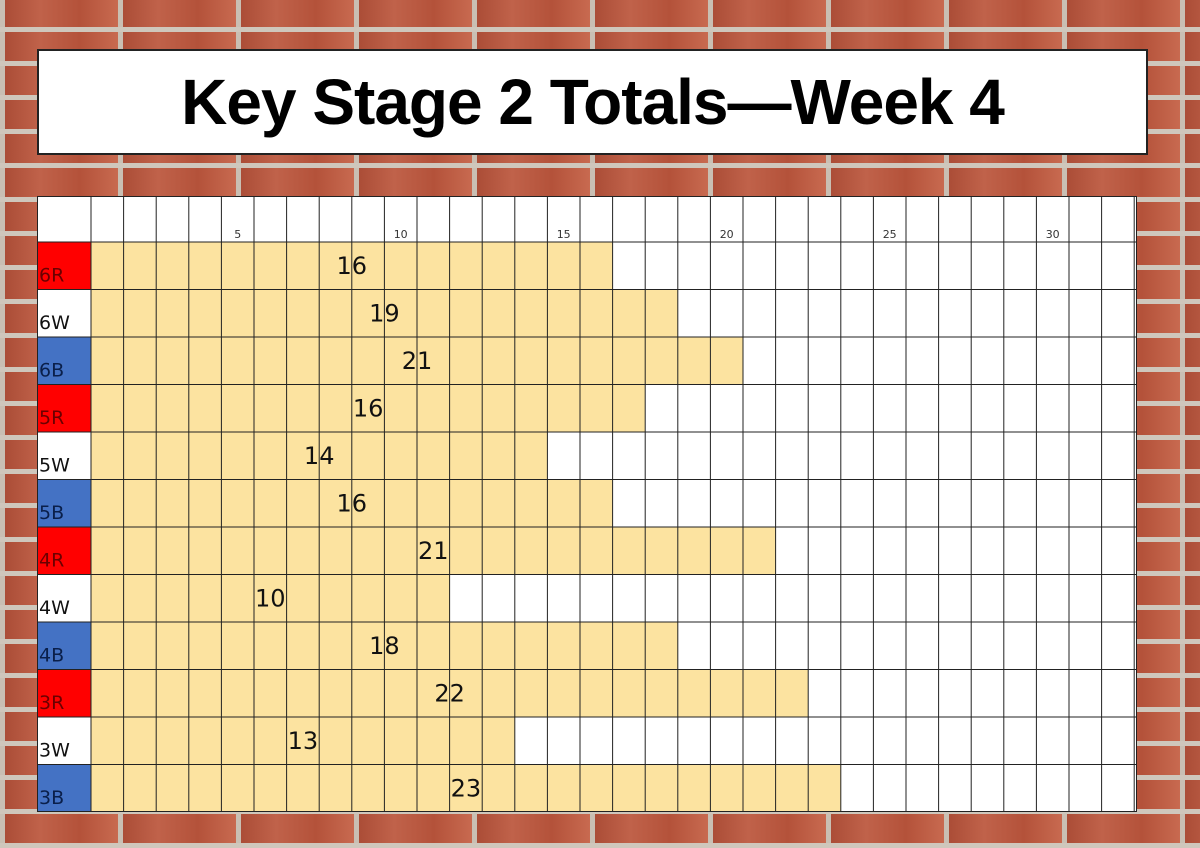 Image resolution: width=1200 pixels, height=848 pixels. Describe the element at coordinates (51, 656) in the screenshot. I see `row-label: 4B` at that location.